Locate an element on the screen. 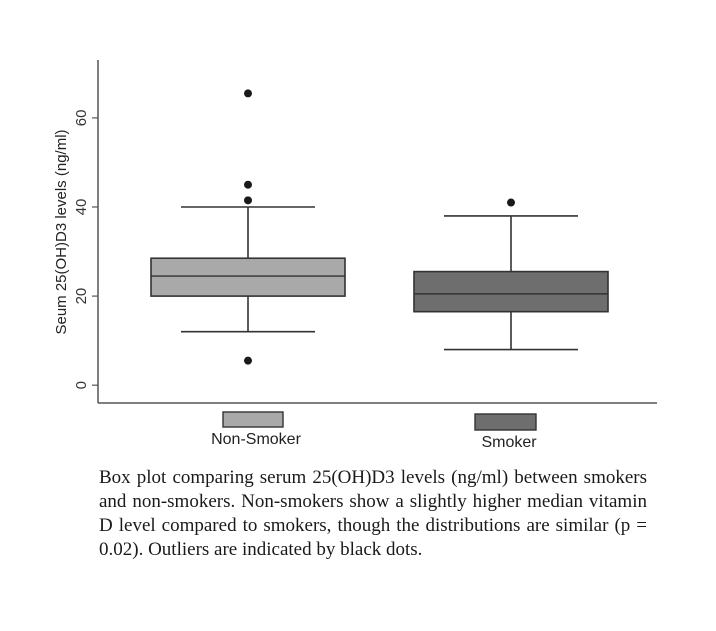 This screenshot has width=716, height=631. y-tick-label: 60 is located at coordinates (81, 118).